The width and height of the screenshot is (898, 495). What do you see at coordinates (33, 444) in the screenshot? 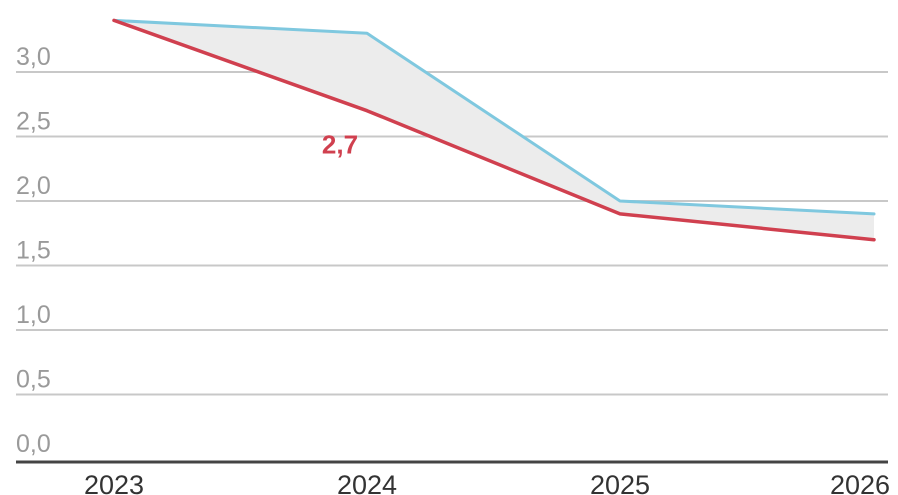
I see `y-tick-label: 0,0` at bounding box center [33, 444].